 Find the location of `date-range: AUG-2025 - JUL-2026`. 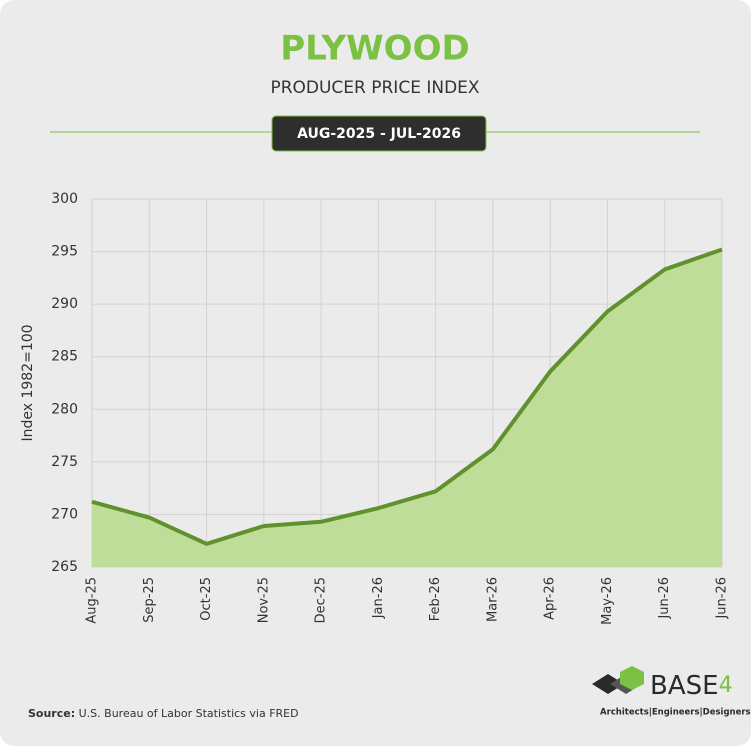

date-range: AUG-2025 - JUL-2026 is located at coordinates (379, 134).